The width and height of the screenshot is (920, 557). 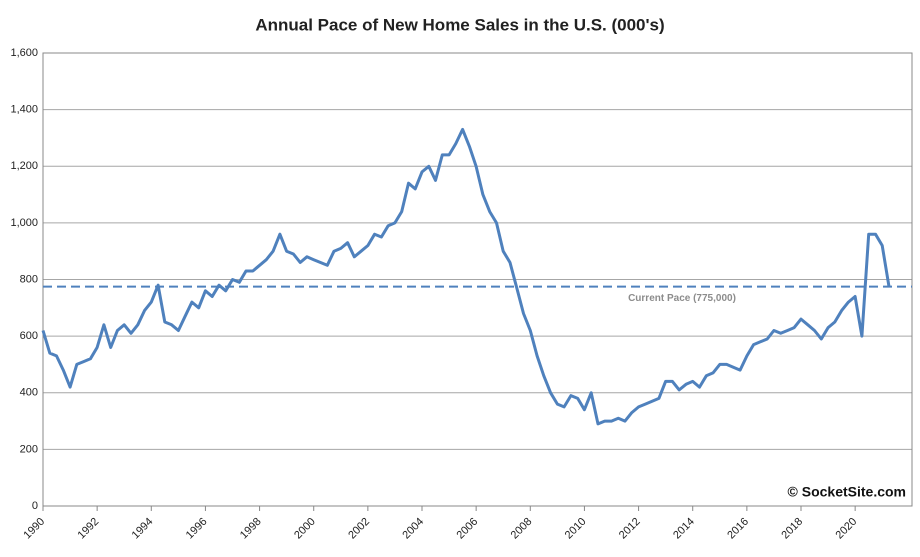 What do you see at coordinates (24, 110) in the screenshot?
I see `y-tick-label: 1,400` at bounding box center [24, 110].